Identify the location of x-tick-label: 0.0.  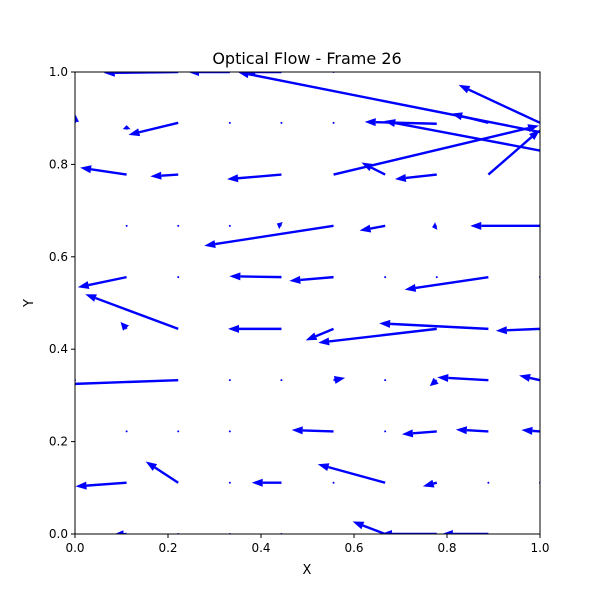
(74, 548).